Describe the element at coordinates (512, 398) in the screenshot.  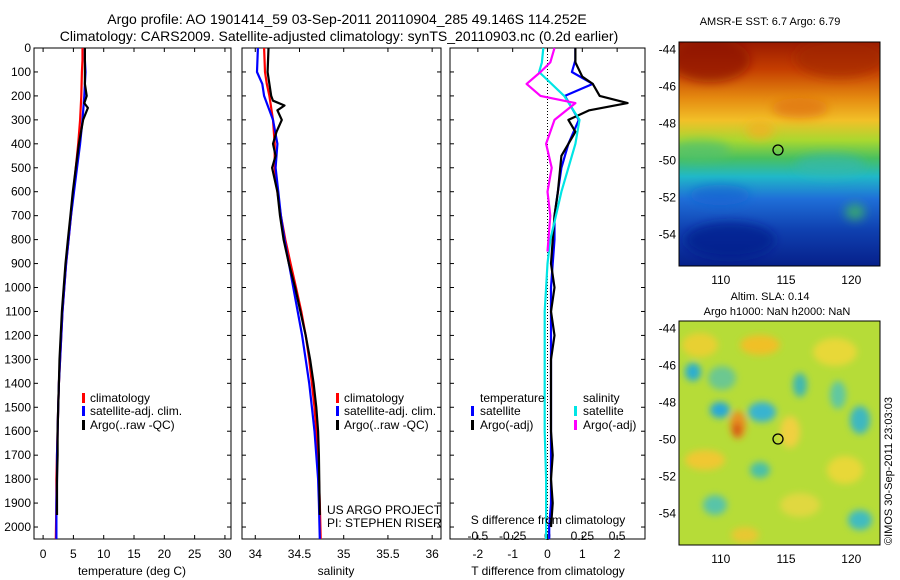
I see `legend-header-temperature: temperature` at that location.